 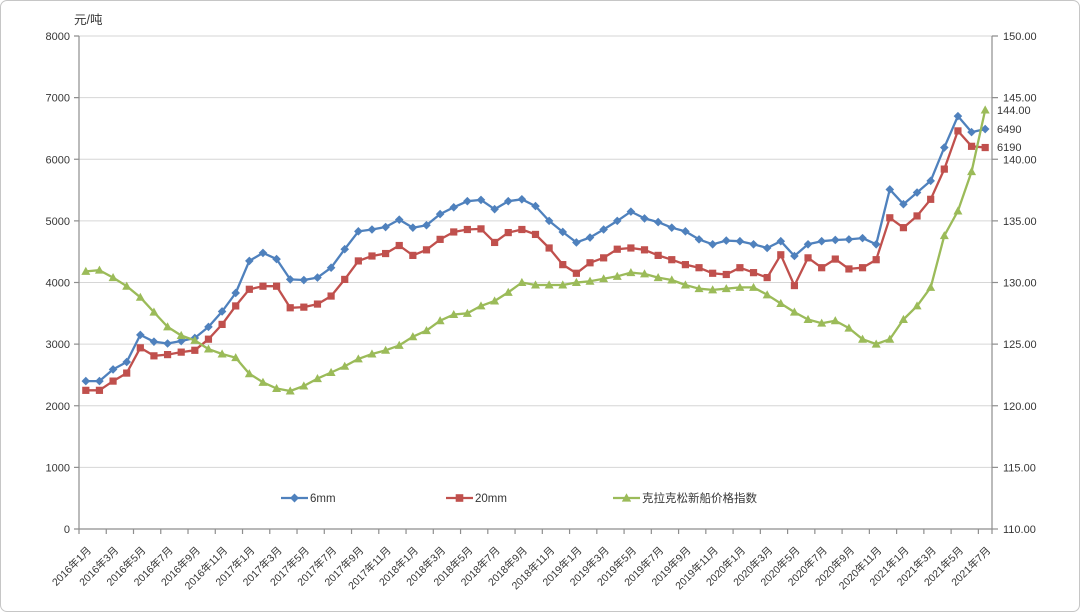 I want to click on left-axis-tick-label: 0, so click(x=67, y=530).